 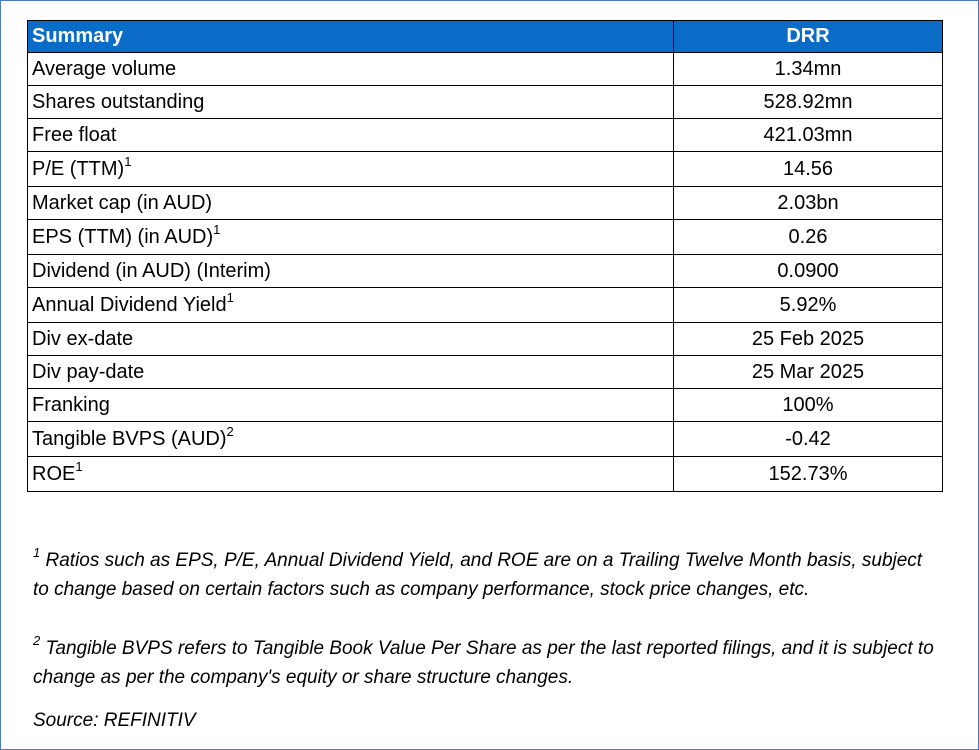 What do you see at coordinates (129, 304) in the screenshot?
I see `row-label-text: Annual Dividend Yield` at bounding box center [129, 304].